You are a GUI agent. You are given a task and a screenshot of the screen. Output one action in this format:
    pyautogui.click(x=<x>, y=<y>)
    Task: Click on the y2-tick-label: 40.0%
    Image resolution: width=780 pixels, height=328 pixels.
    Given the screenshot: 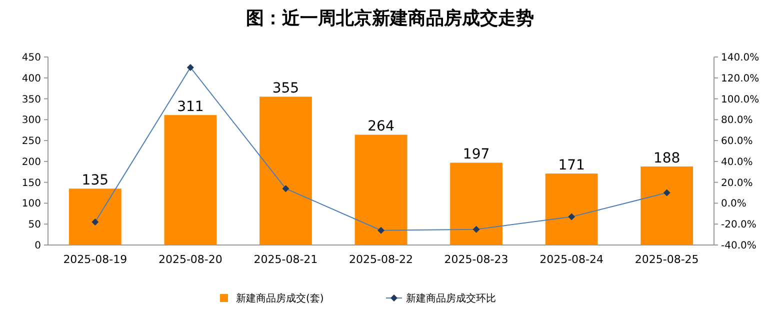 What is the action you would take?
    pyautogui.click(x=737, y=162)
    